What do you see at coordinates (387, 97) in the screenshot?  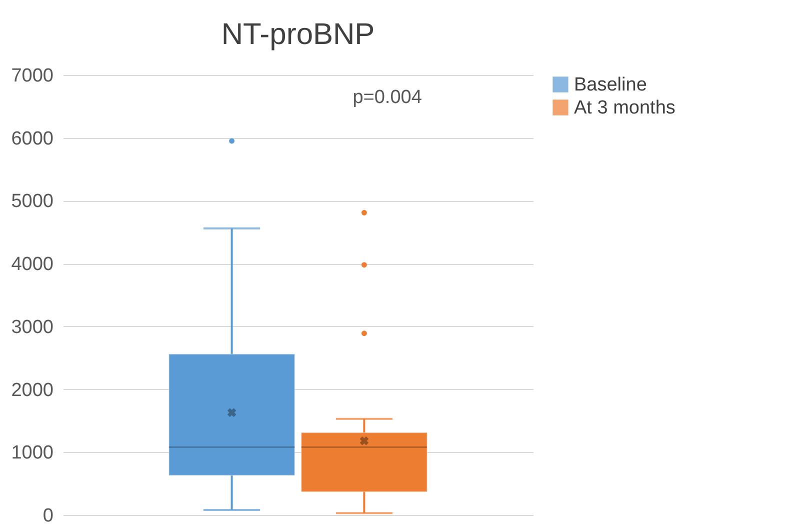 I see `annotation: p=0.004` at bounding box center [387, 97].